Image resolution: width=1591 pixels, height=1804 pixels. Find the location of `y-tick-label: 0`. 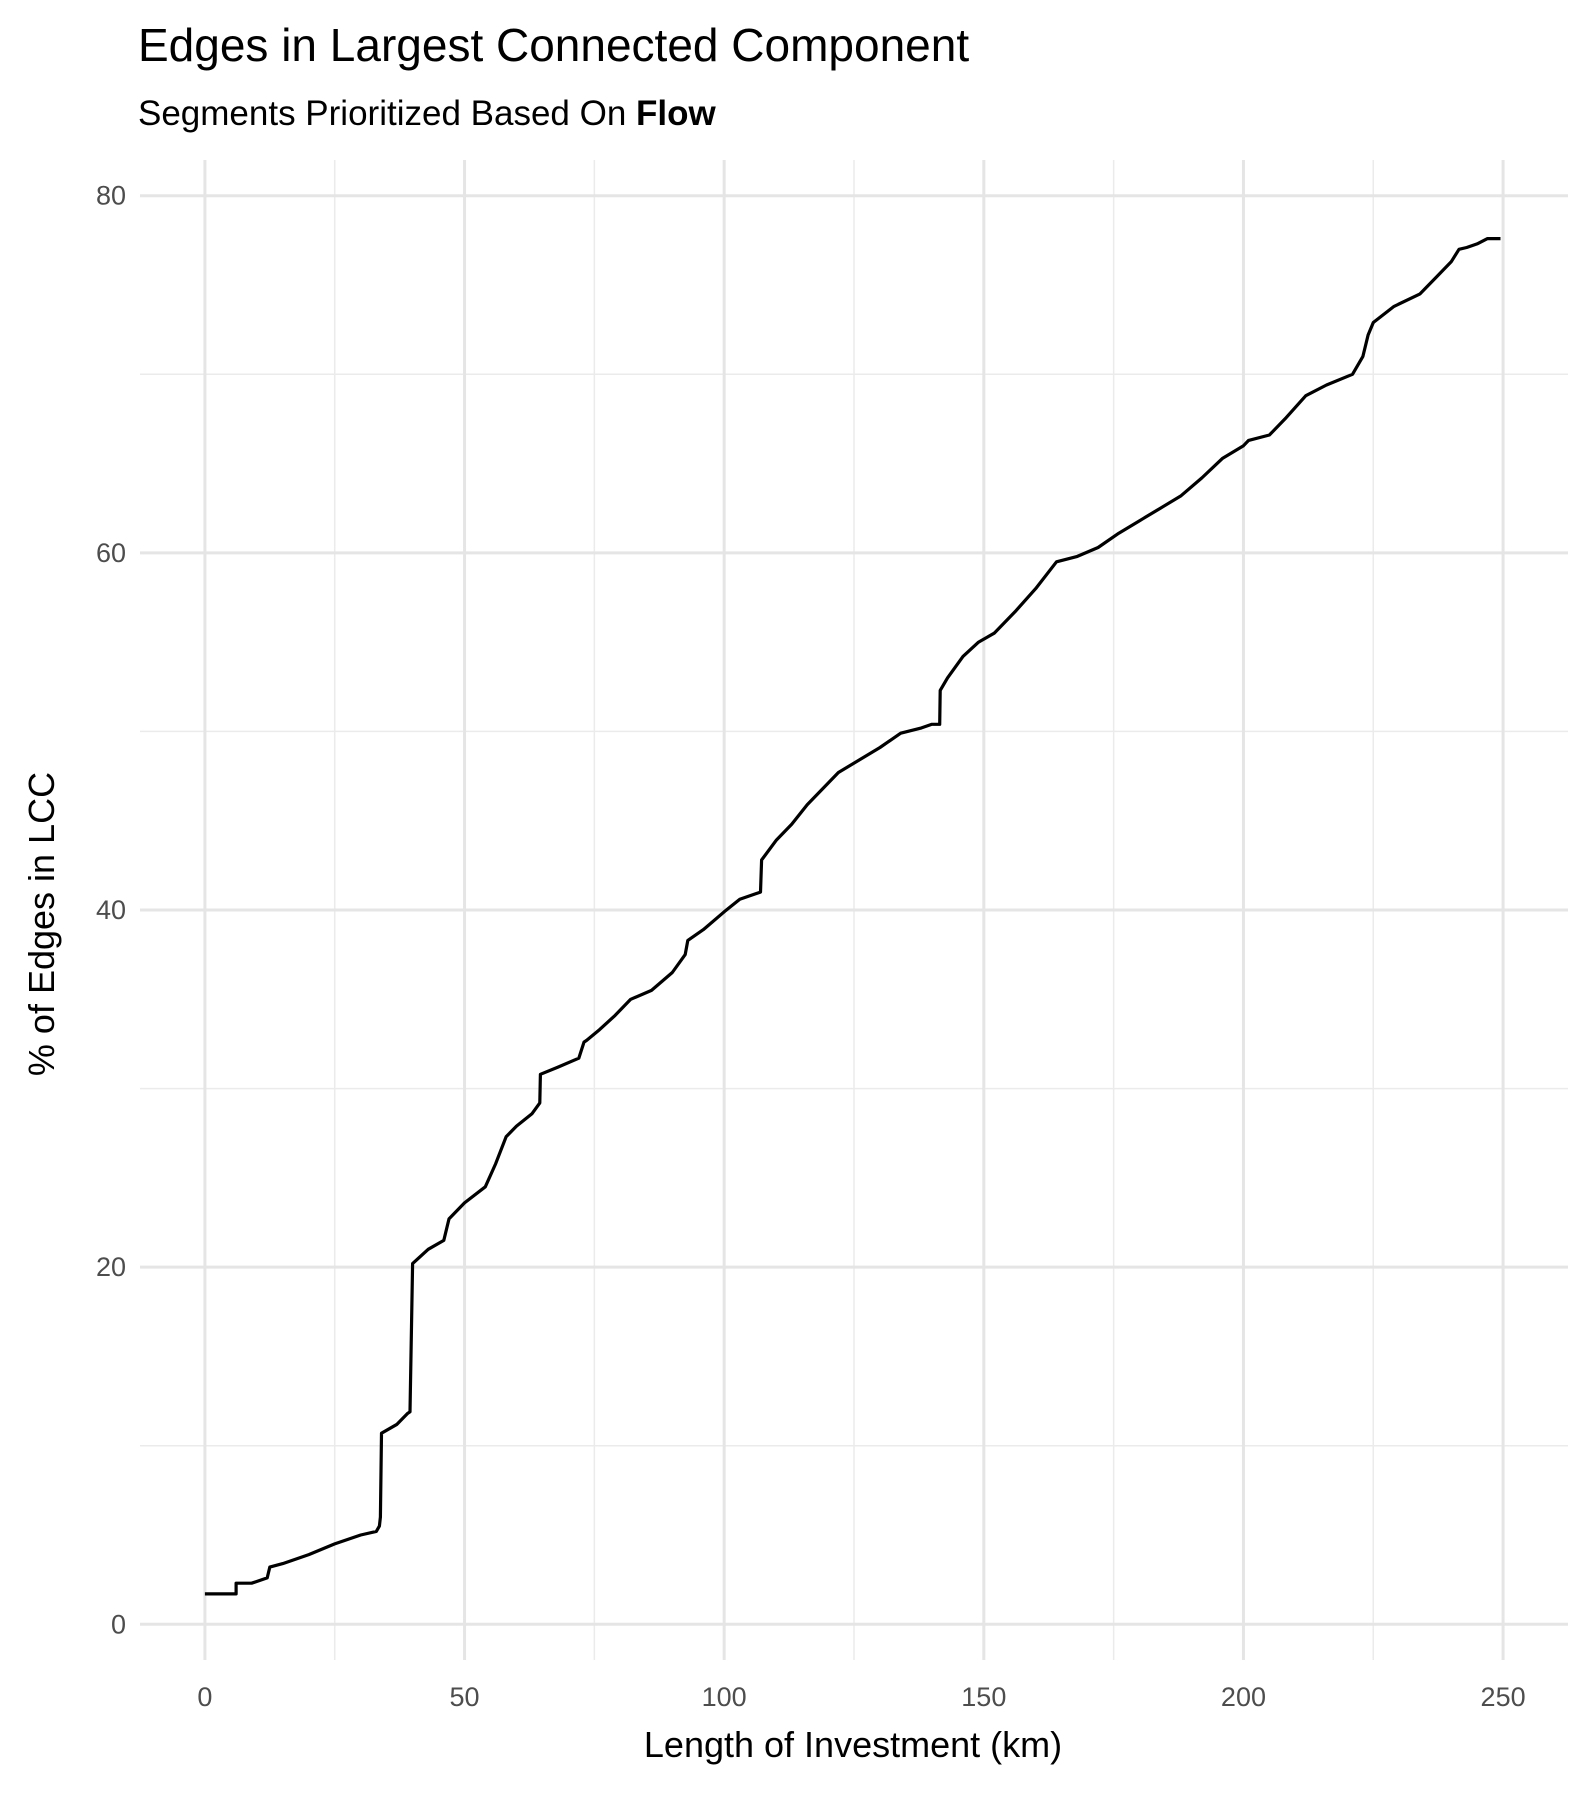

y-tick-label: 0 is located at coordinates (118, 1624).